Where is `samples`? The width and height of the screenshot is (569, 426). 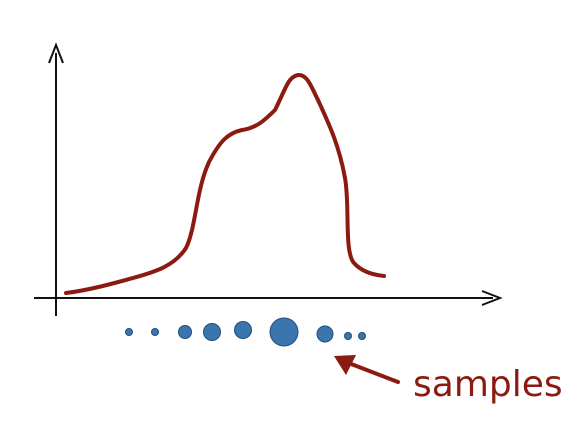 samples is located at coordinates (245, 332).